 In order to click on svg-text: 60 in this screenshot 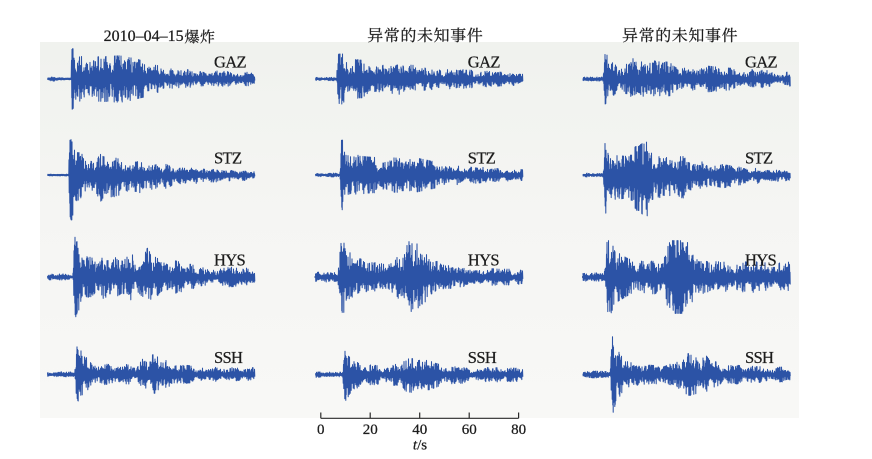, I will do `click(469, 430)`.